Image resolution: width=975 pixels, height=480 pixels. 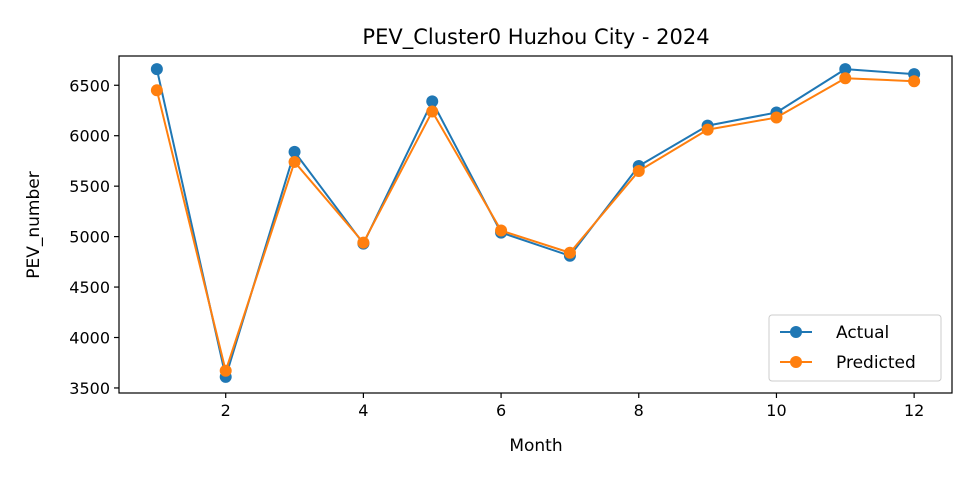 I want to click on x-axis-label: Month, so click(x=535, y=446).